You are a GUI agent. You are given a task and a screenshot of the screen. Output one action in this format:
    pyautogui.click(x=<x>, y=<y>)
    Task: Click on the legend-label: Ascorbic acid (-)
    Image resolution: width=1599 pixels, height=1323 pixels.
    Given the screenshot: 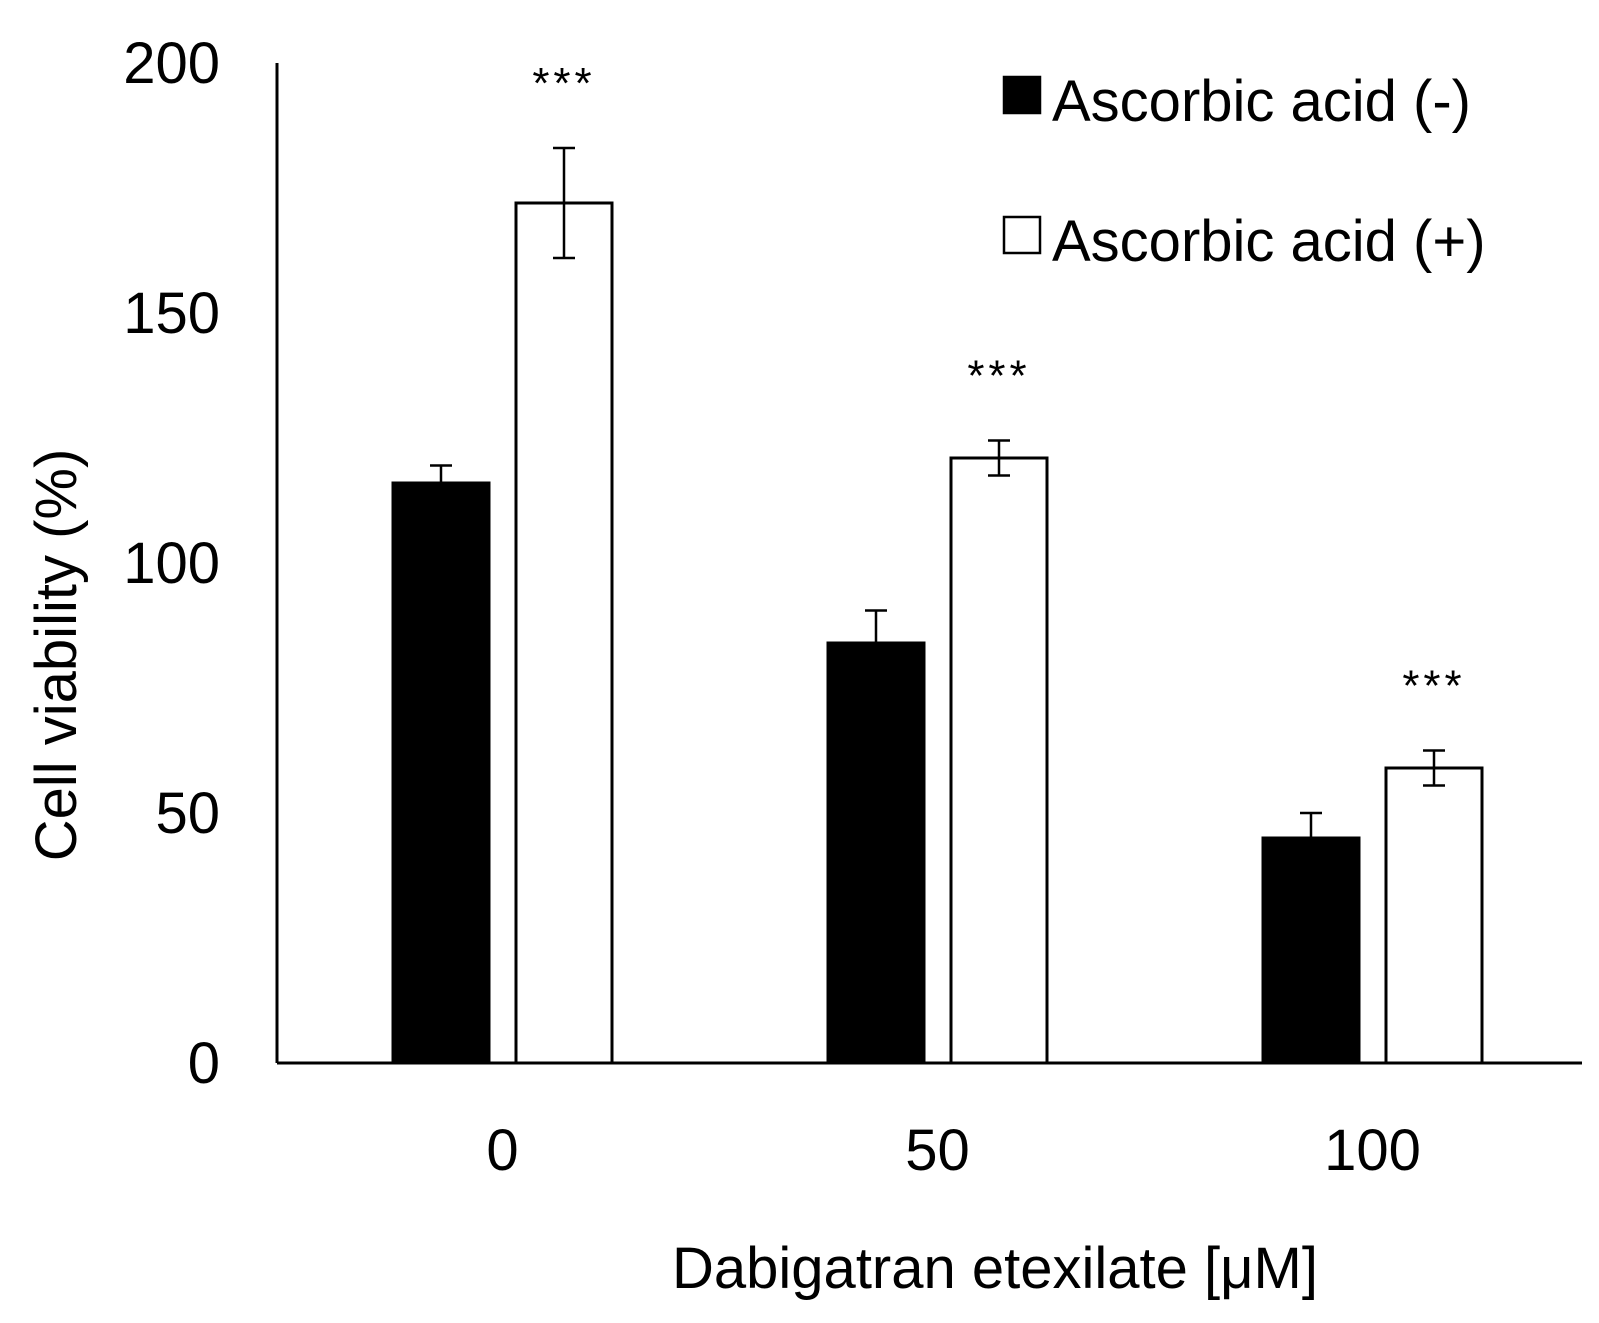 What is the action you would take?
    pyautogui.click(x=1261, y=101)
    